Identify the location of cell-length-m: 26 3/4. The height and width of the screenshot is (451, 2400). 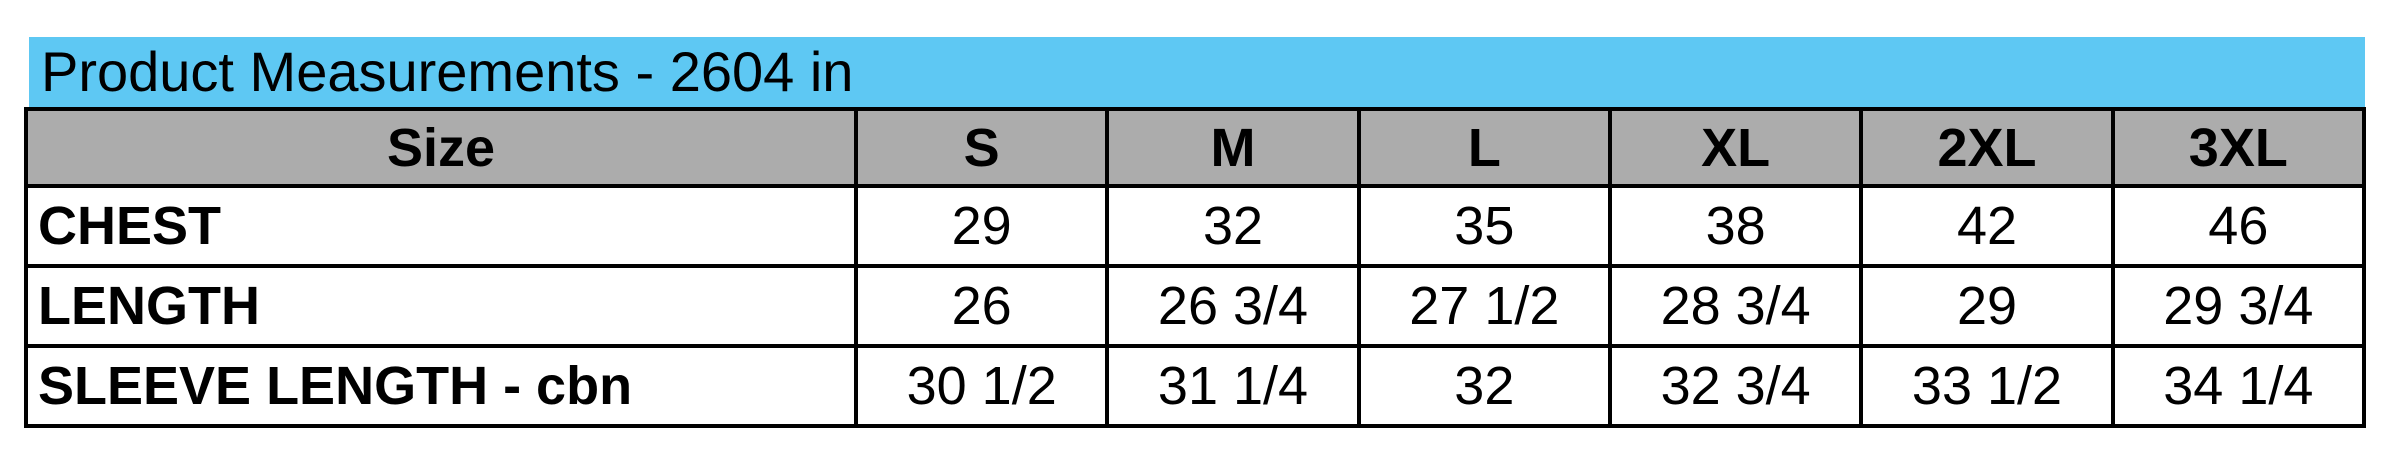
(1233, 306).